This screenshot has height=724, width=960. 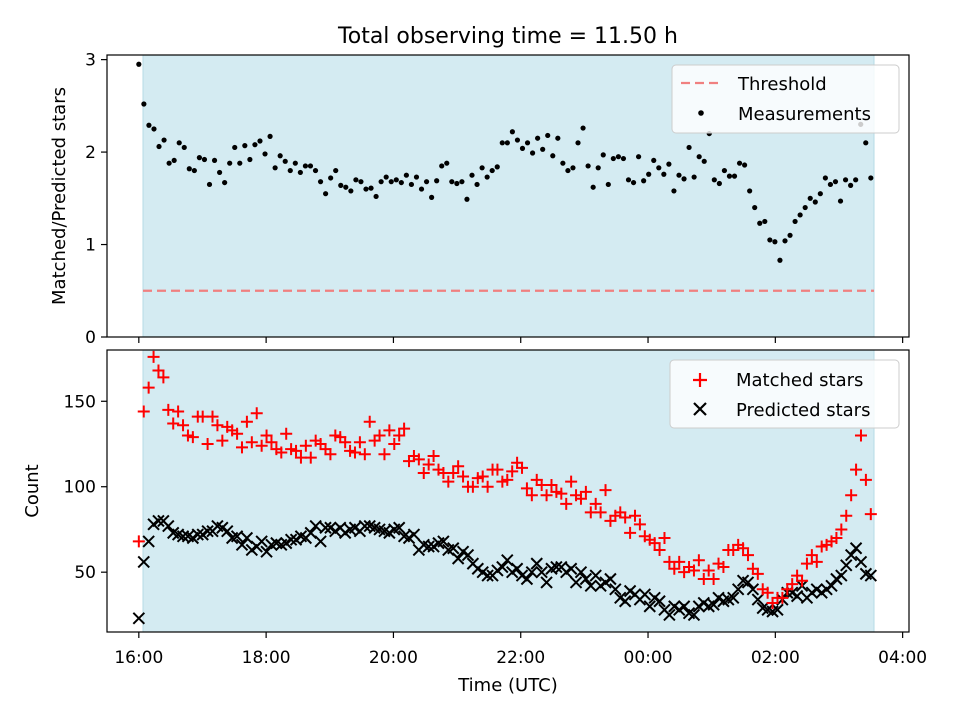 What do you see at coordinates (393, 658) in the screenshot?
I see `x-tick-label: 20:00` at bounding box center [393, 658].